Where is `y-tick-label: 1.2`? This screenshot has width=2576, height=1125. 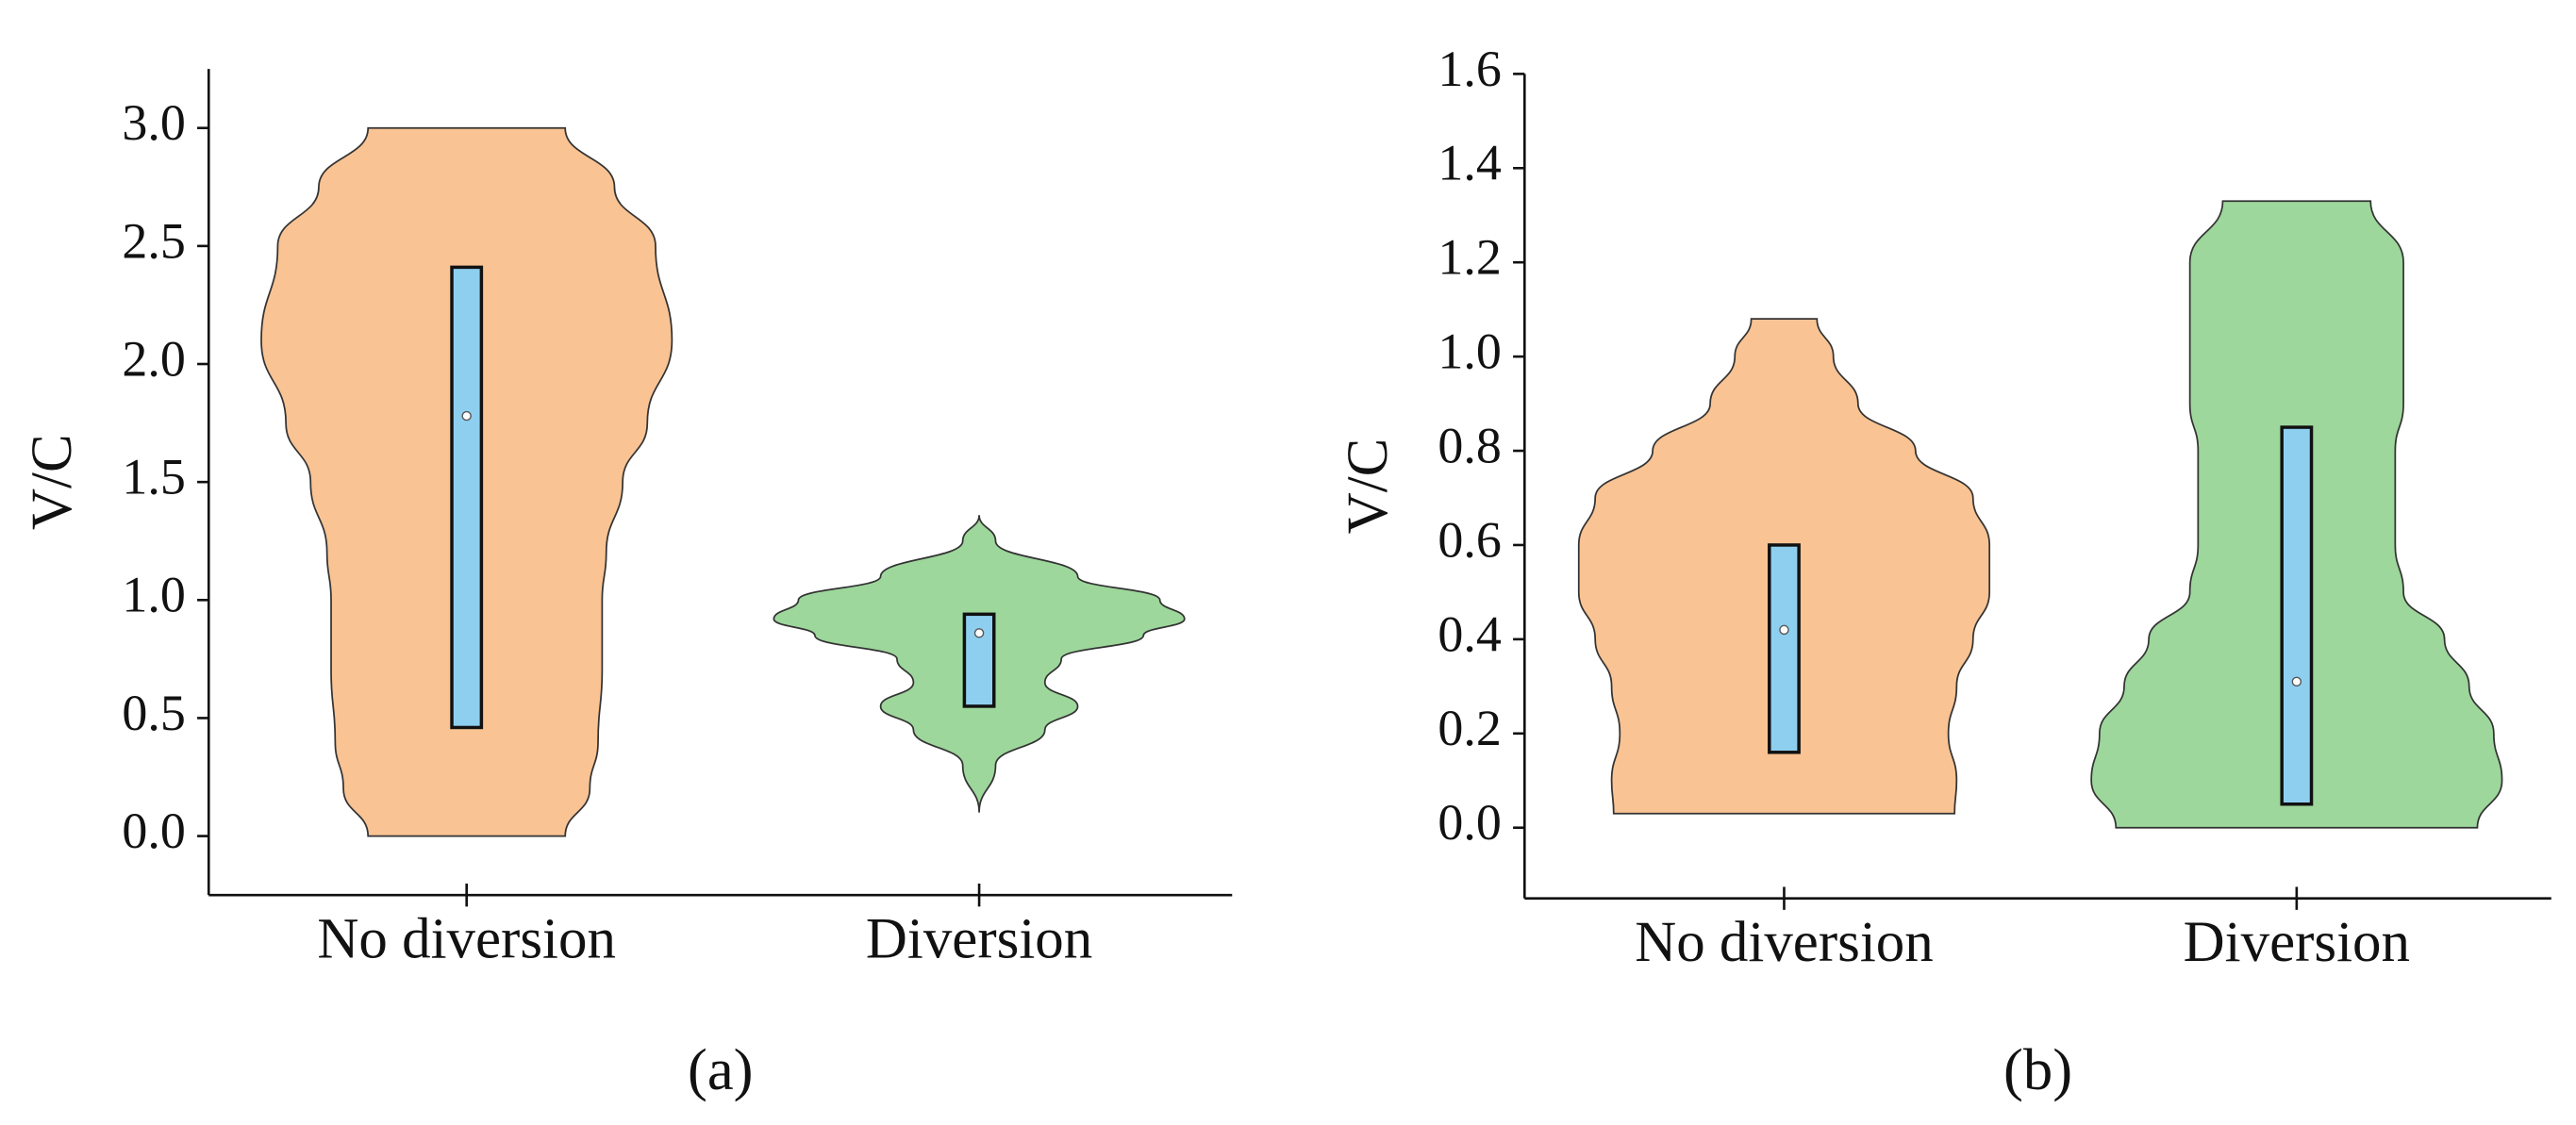
y-tick-label: 1.2 is located at coordinates (1470, 257).